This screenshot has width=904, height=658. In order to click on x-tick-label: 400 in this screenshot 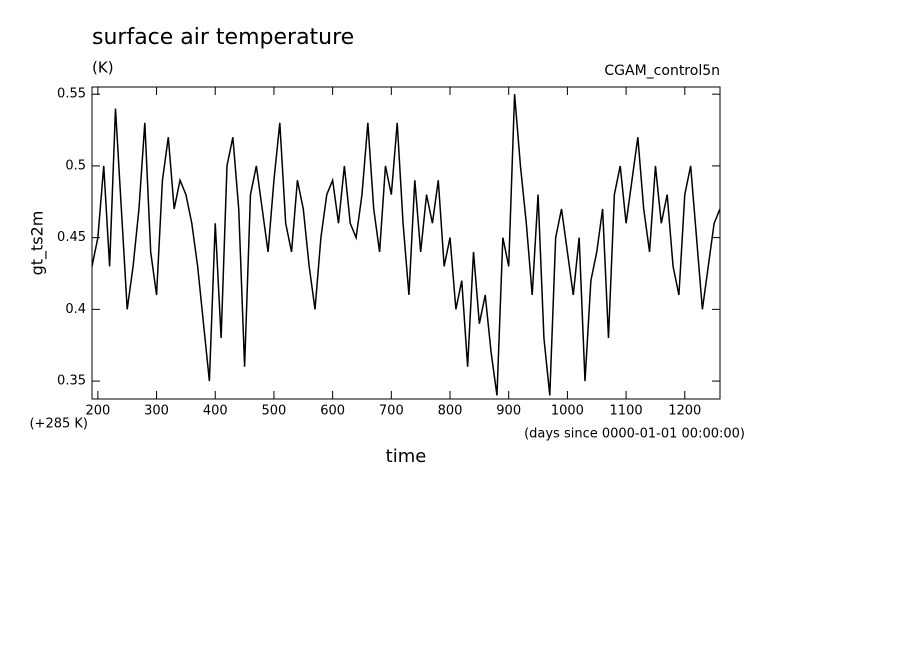, I will do `click(215, 411)`.